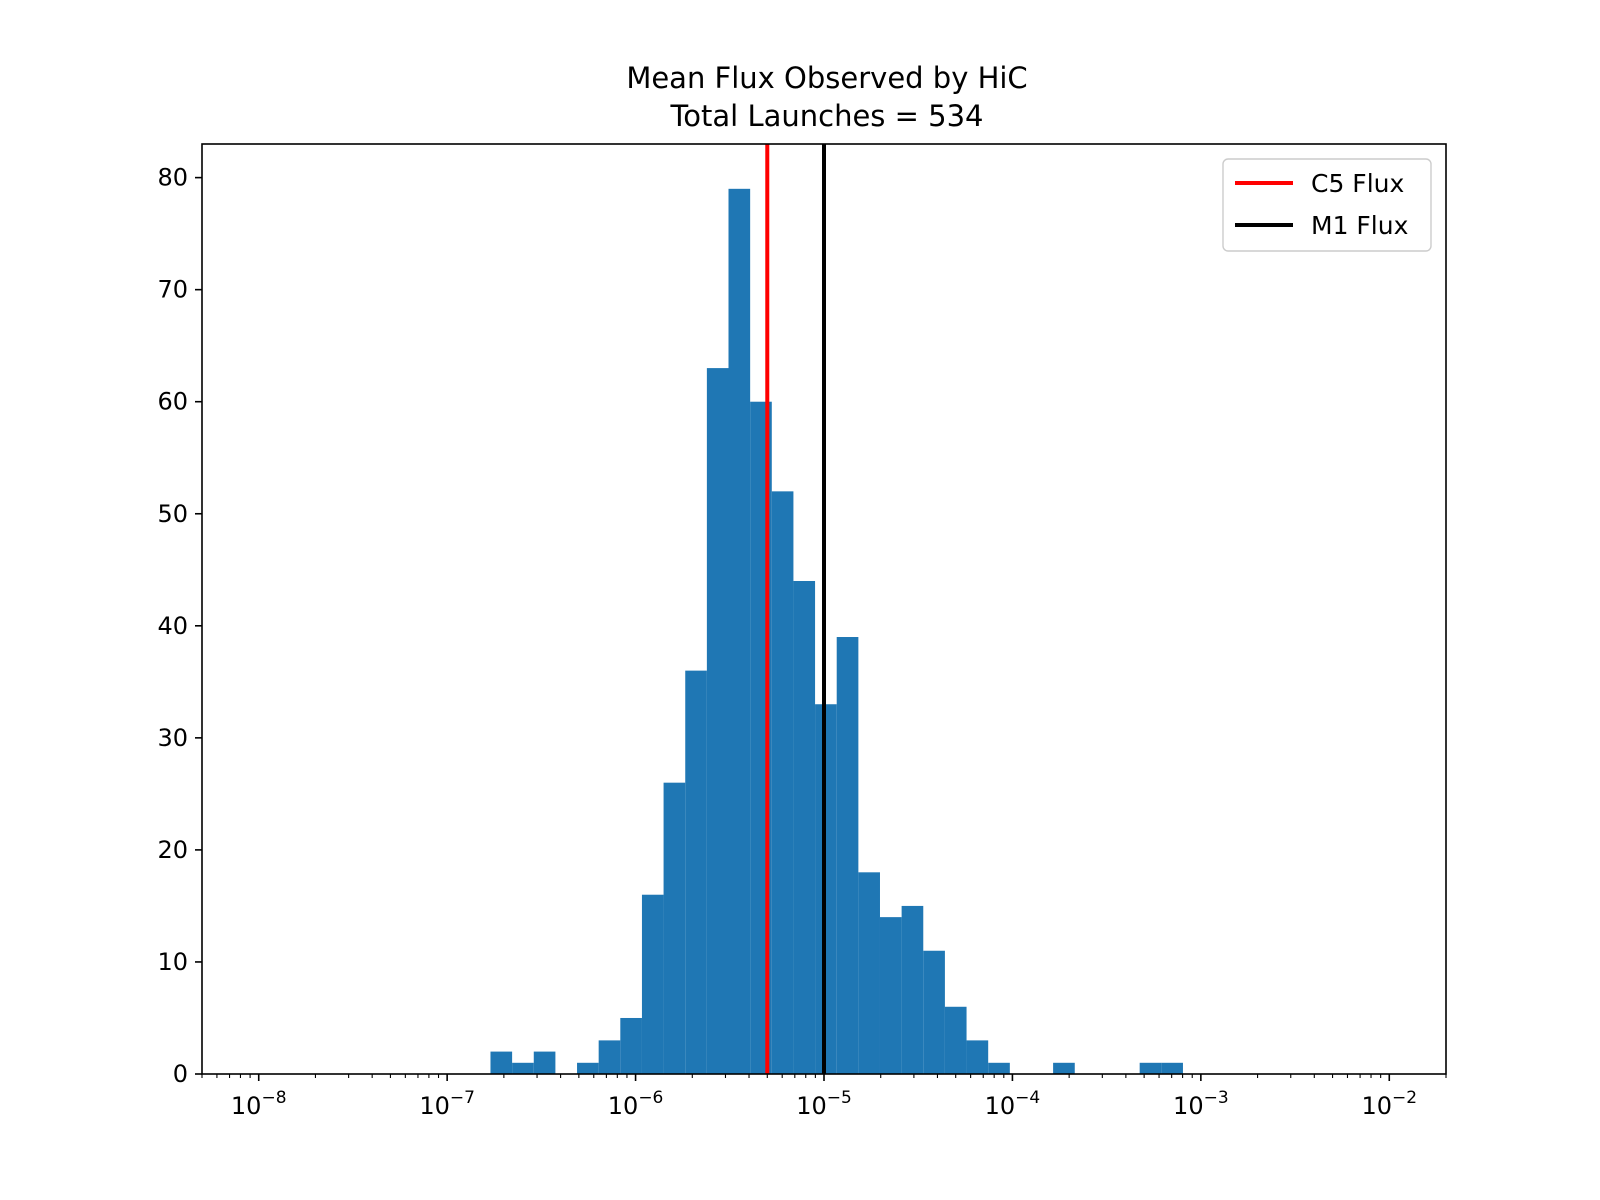 This screenshot has height=1200, width=1600. I want to click on x-tick-label: 10⁻⁶, so click(636, 1104).